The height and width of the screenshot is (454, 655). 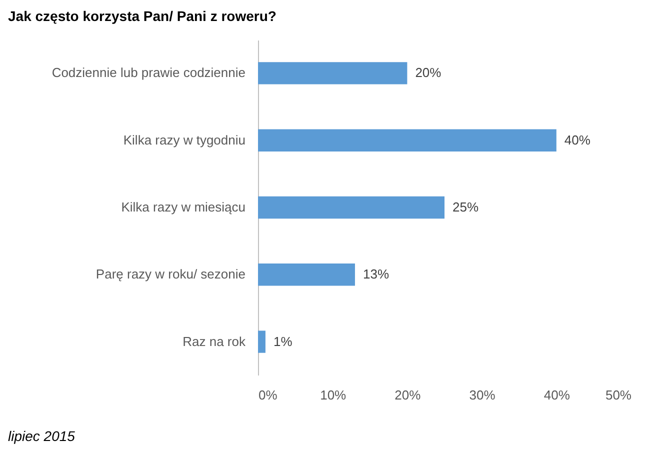 I want to click on y-tick-label: Kilka razy w tygodniu, so click(x=184, y=140).